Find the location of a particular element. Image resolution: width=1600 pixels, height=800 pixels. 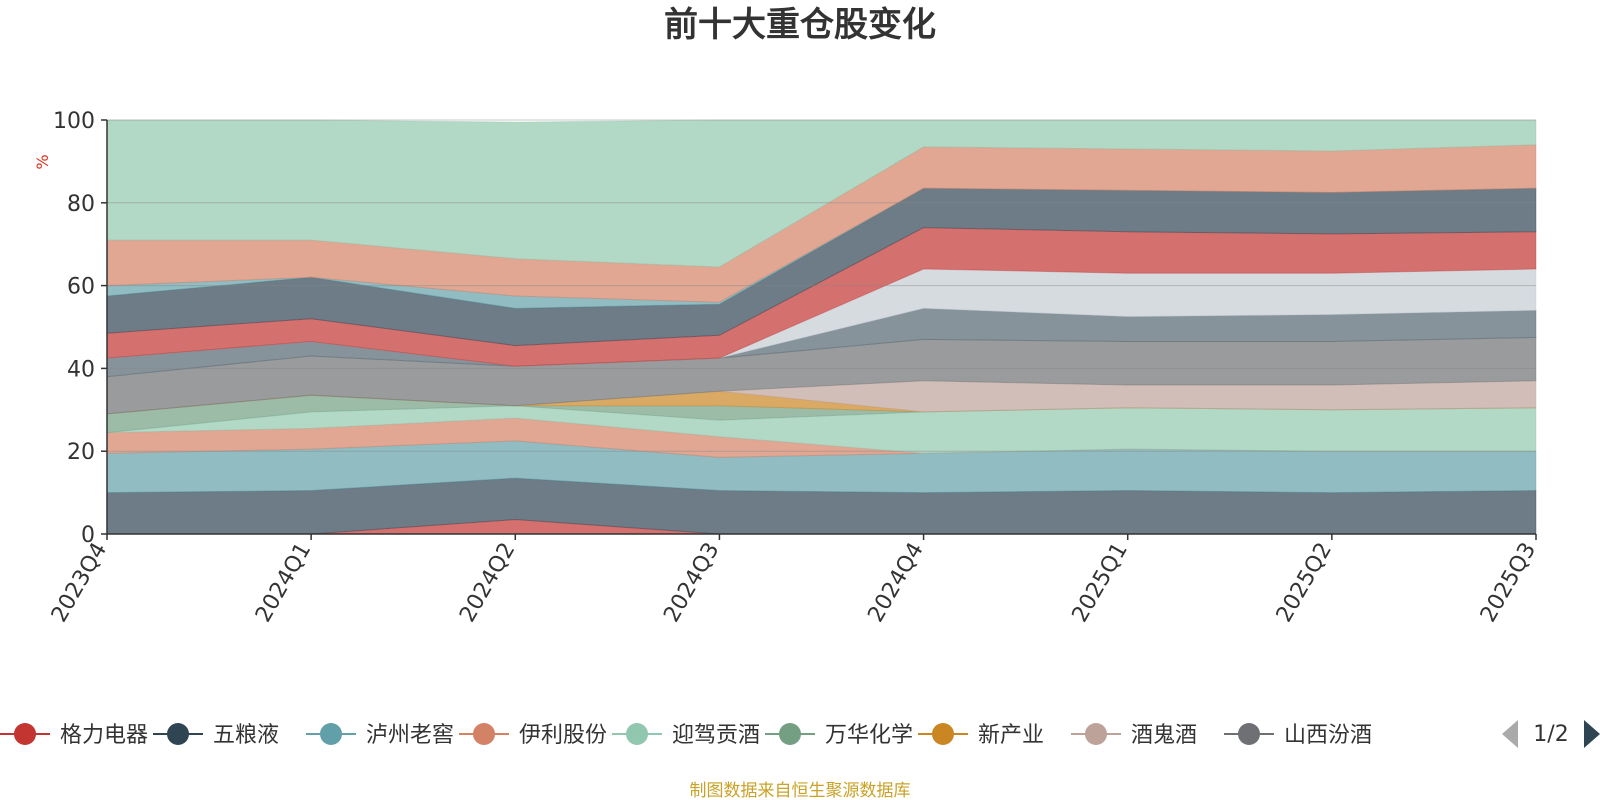

x-tick-label-4: 2024Q4 is located at coordinates (895, 583).